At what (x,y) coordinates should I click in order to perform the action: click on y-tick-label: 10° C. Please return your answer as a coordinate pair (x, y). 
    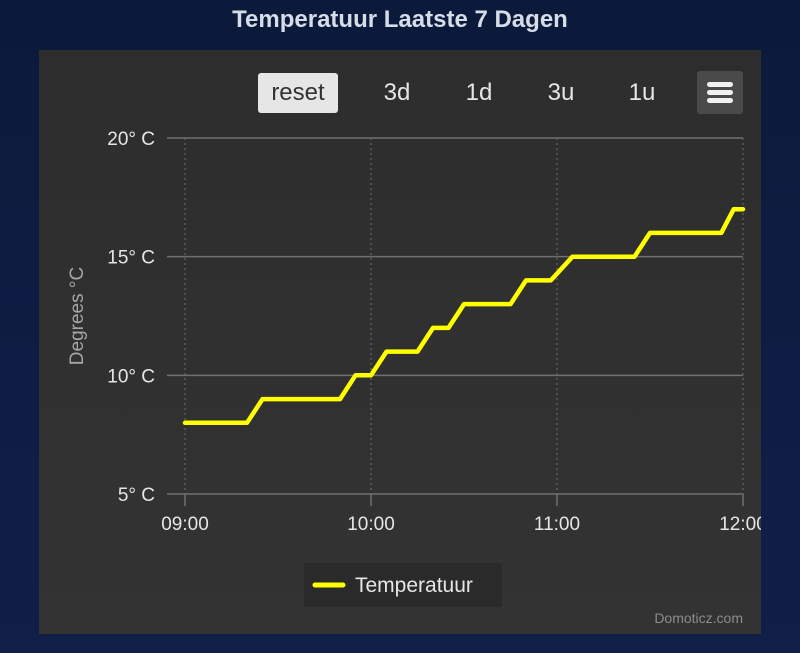
    Looking at the image, I should click on (131, 376).